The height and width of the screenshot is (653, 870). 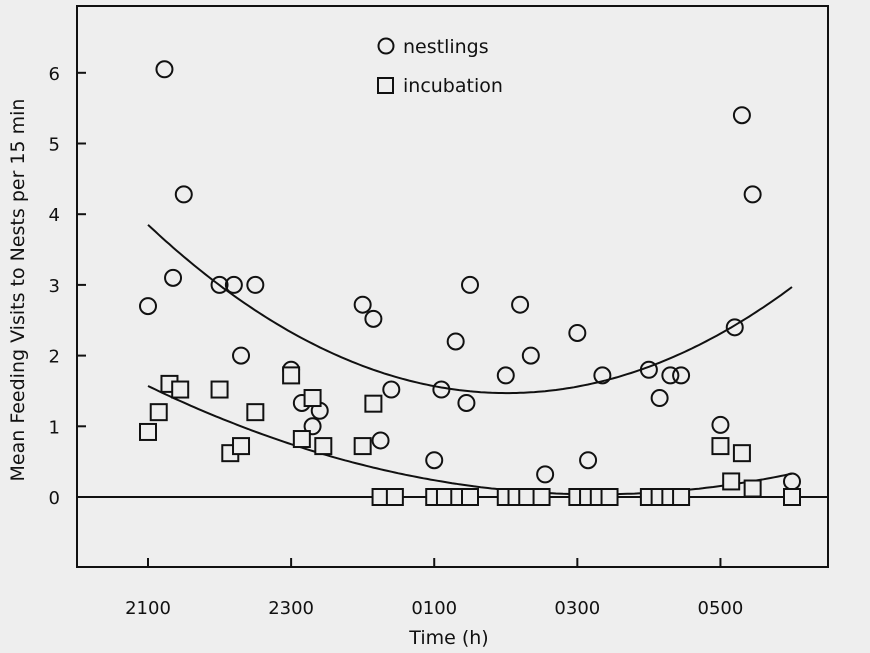 I want to click on x-tick-label: 0300, so click(x=577, y=608).